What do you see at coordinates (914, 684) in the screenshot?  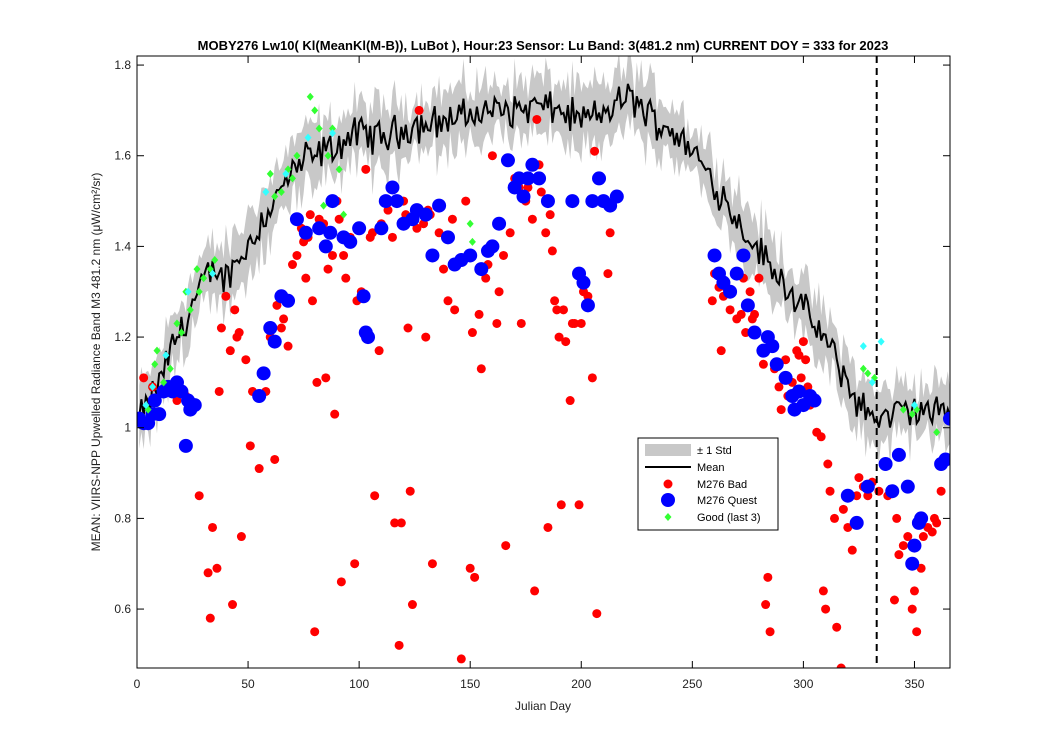 I see `x-tick-label: 350` at bounding box center [914, 684].